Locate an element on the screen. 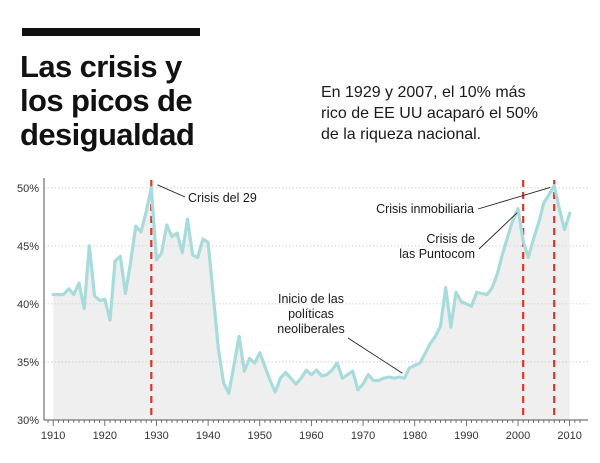 This screenshot has height=463, width=600. x-tick-label: 2010 is located at coordinates (569, 436).